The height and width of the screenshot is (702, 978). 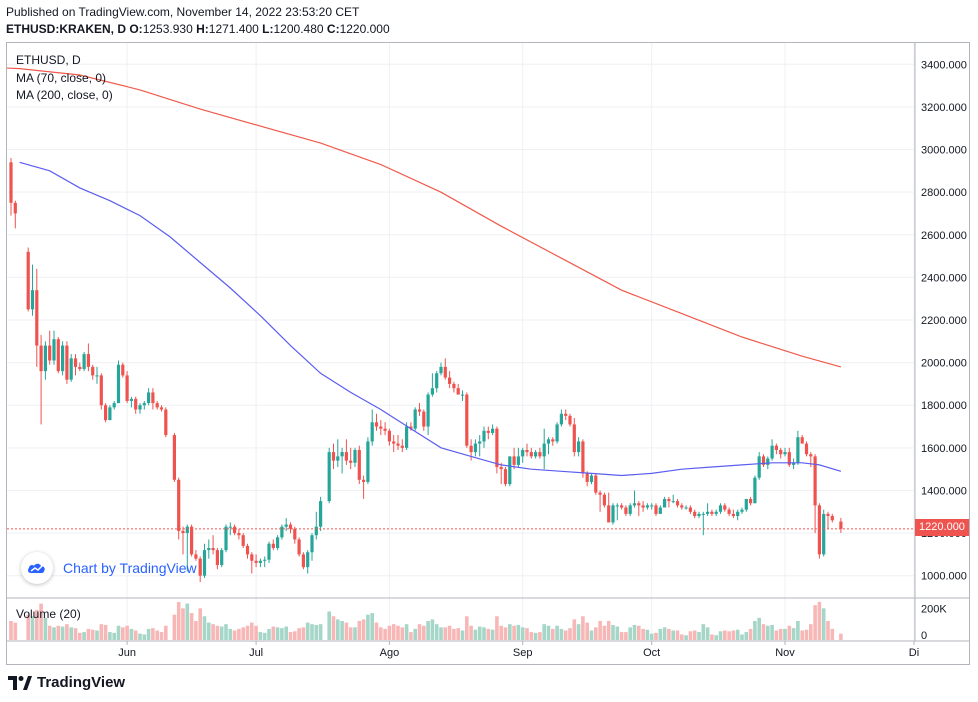 What do you see at coordinates (944, 278) in the screenshot?
I see `y-tick-label: 2400.000` at bounding box center [944, 278].